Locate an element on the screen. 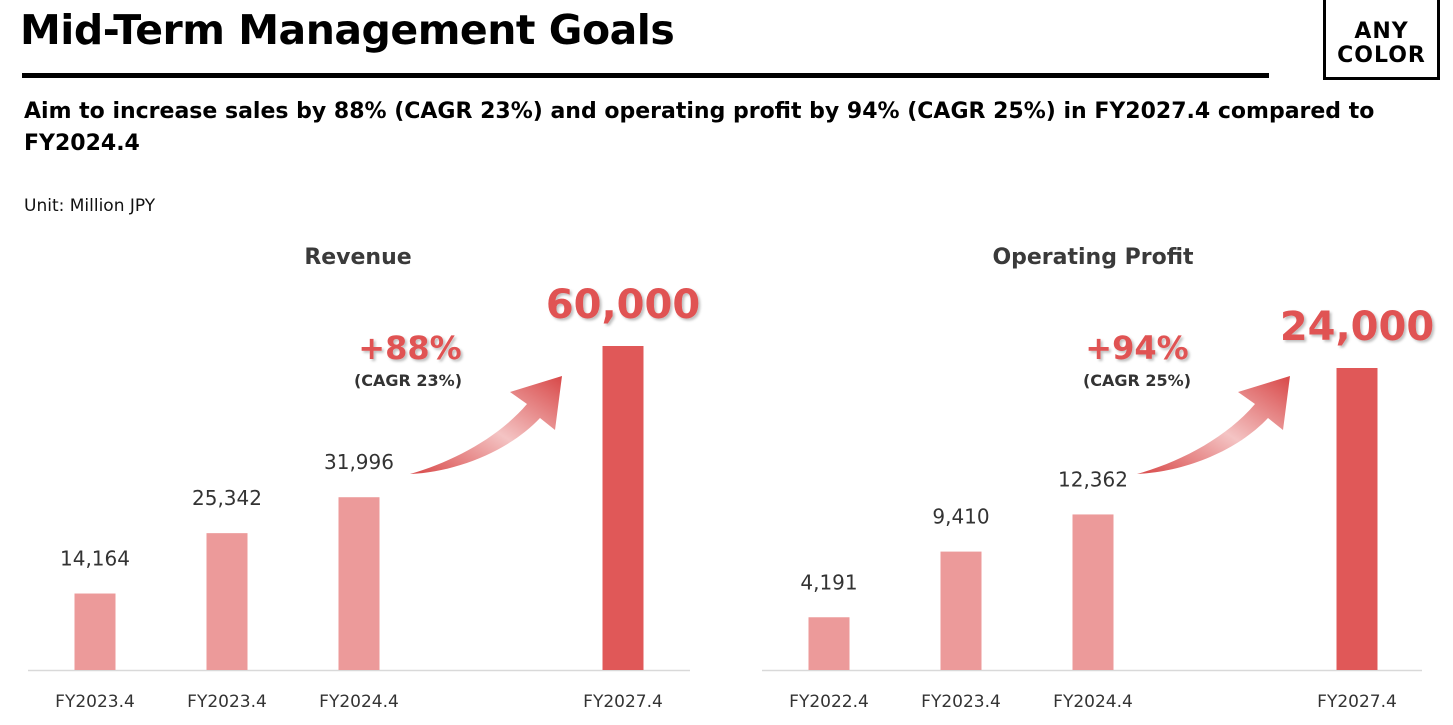 This screenshot has width=1453, height=725. chart-2-value-label-2: 9,410 is located at coordinates (960, 517).